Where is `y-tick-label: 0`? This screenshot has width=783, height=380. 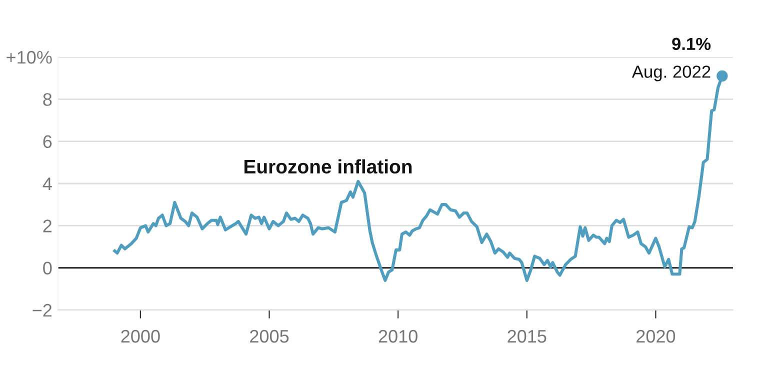 y-tick-label: 0 is located at coordinates (47, 268).